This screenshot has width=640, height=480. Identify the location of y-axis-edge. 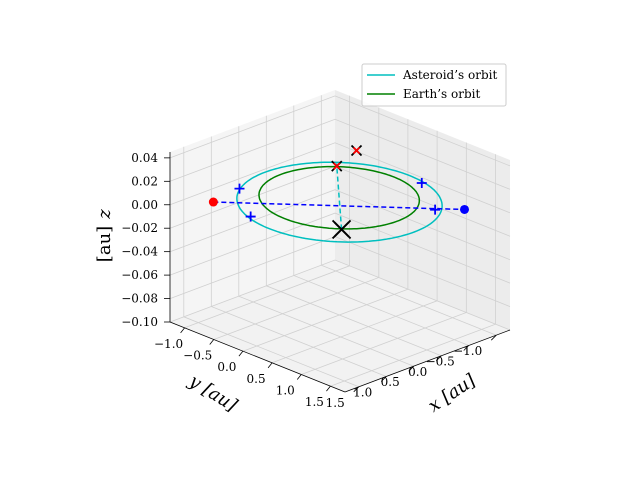
(427, 361).